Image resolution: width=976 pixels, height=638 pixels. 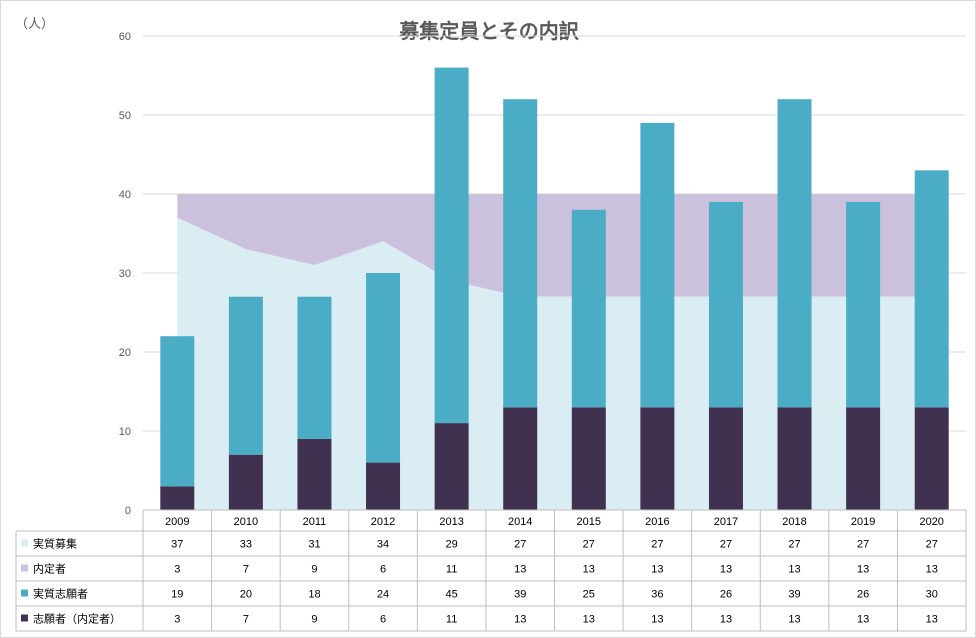 I want to click on data-label: 45, so click(x=452, y=595).